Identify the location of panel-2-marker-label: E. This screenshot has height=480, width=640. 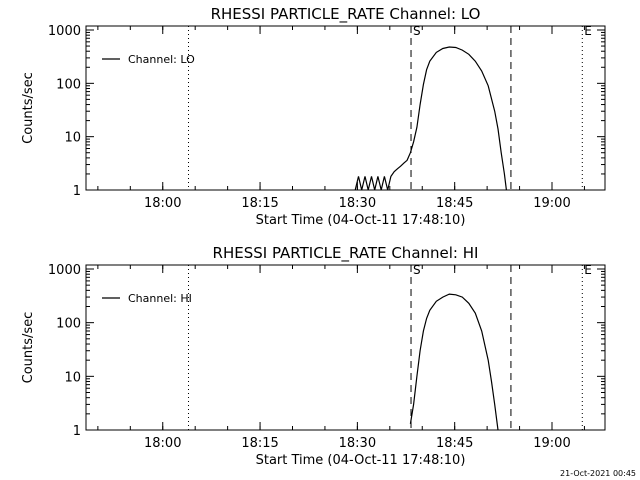
(588, 270).